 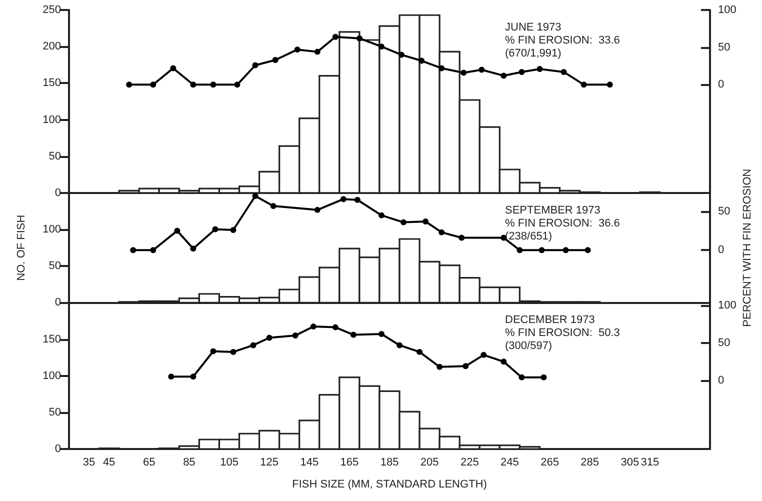 I want to click on x-tick-label: 185, so click(x=389, y=462).